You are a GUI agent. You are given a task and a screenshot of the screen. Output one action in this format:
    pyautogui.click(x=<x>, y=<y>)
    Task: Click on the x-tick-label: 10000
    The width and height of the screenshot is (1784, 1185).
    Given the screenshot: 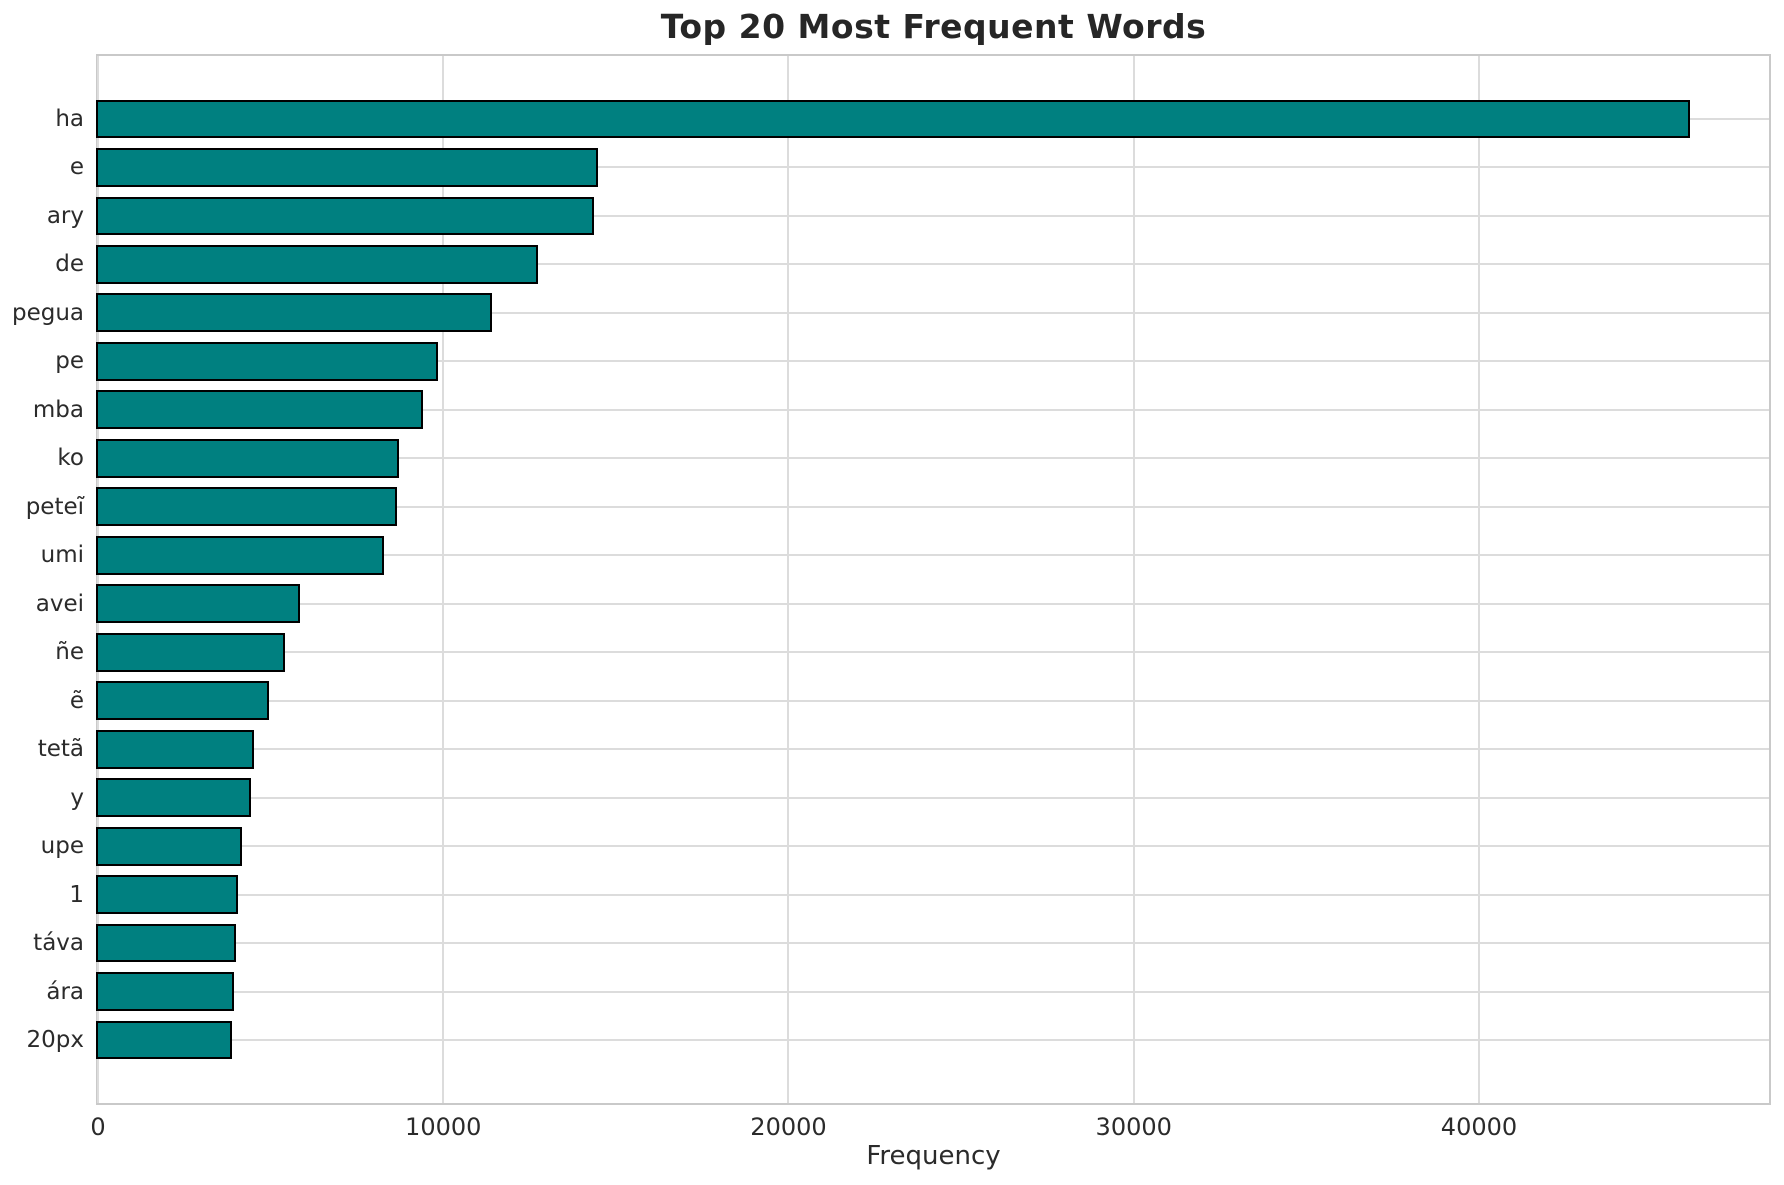 What is the action you would take?
    pyautogui.click(x=443, y=1127)
    